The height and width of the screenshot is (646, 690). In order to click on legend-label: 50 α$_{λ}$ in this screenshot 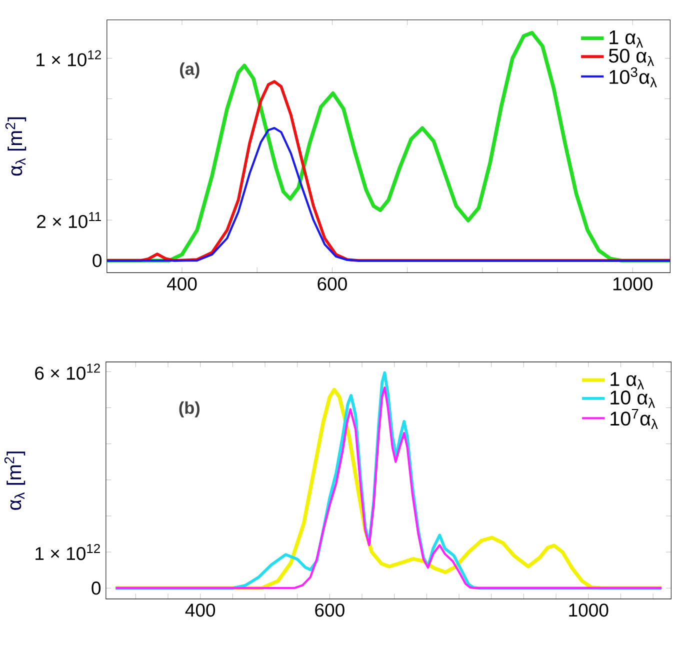, I will do `click(631, 57)`.